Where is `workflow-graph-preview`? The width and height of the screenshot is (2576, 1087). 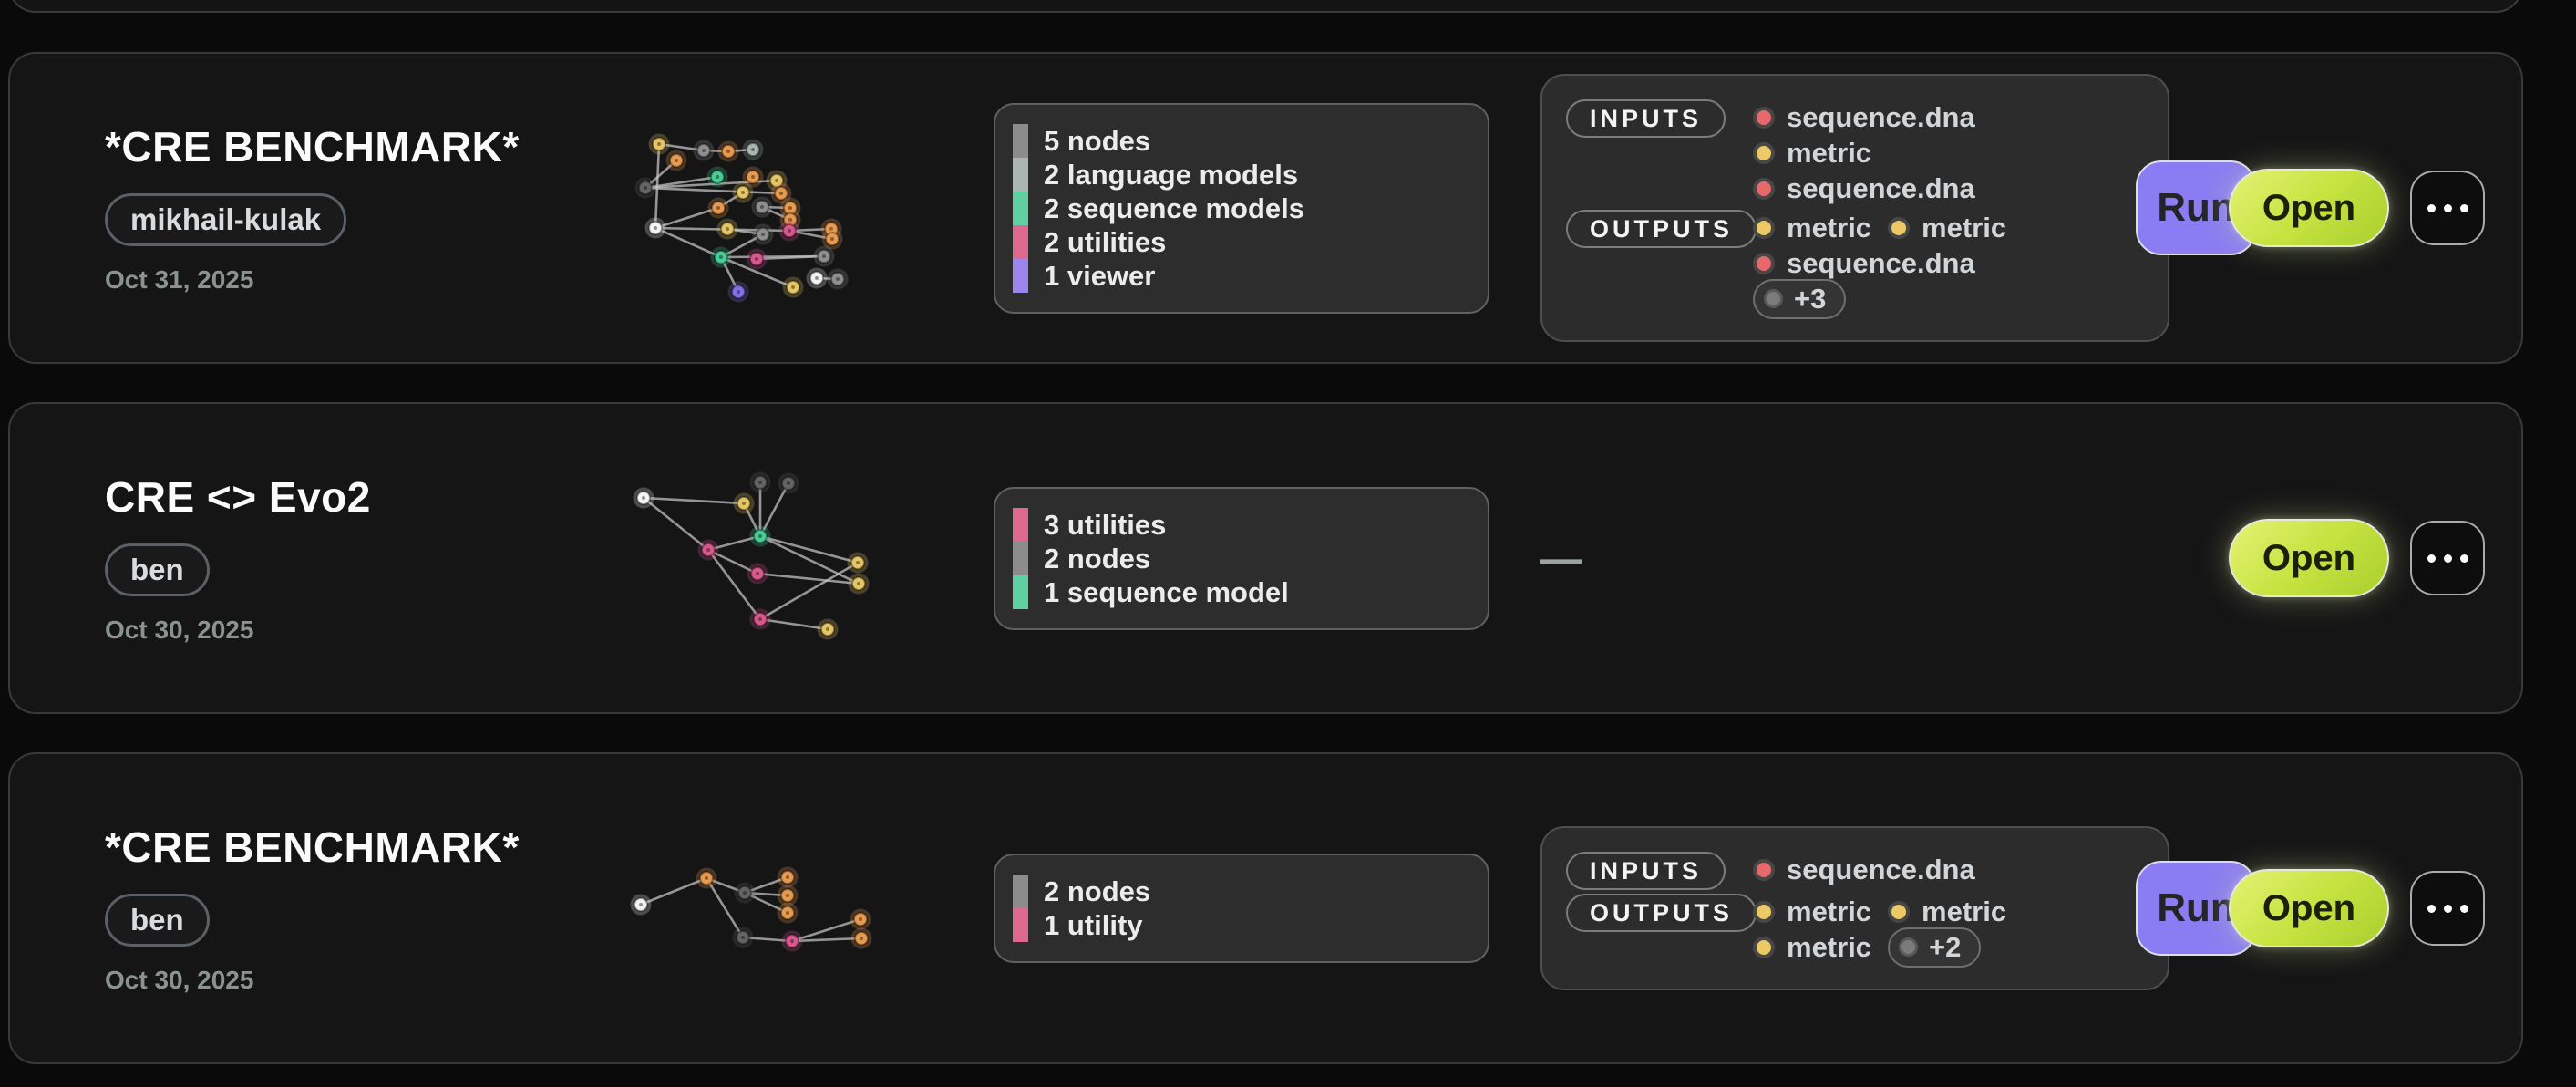
workflow-graph-preview is located at coordinates (748, 558).